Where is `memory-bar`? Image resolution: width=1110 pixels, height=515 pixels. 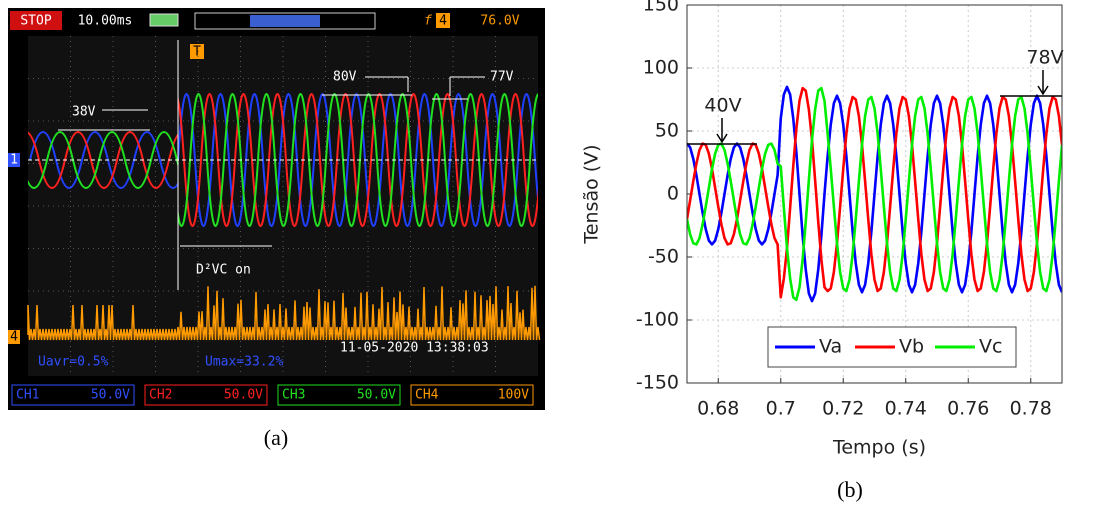
memory-bar is located at coordinates (285, 21).